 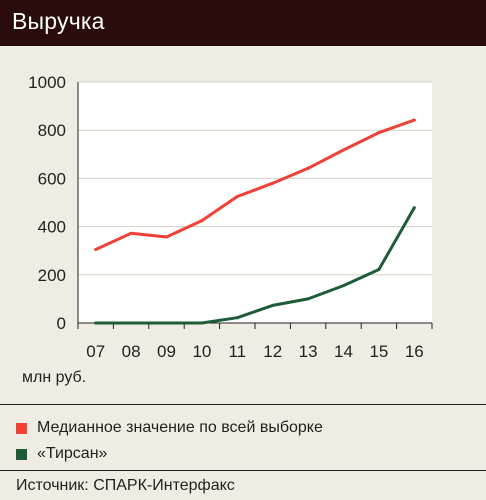 I want to click on source-note: Источник: СПАРК-Интерфакс, so click(x=125, y=485).